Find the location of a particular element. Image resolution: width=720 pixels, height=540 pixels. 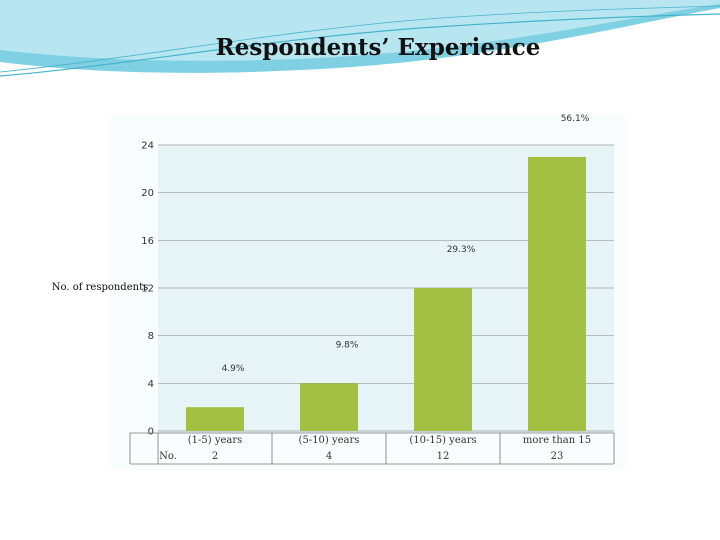

decorative-banner is located at coordinates (360, 38).